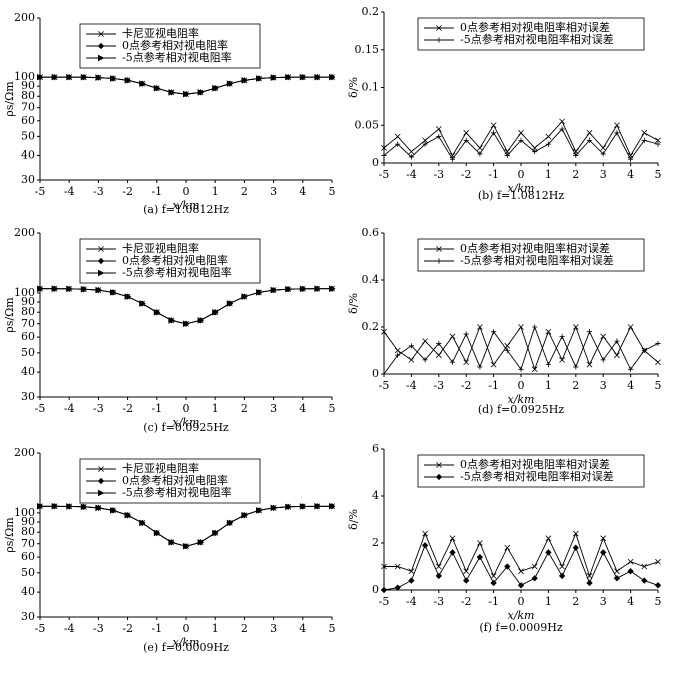 Image resolution: width=679 pixels, height=682 pixels. Describe the element at coordinates (215, 628) in the screenshot. I see `x-tick-label: 1` at that location.